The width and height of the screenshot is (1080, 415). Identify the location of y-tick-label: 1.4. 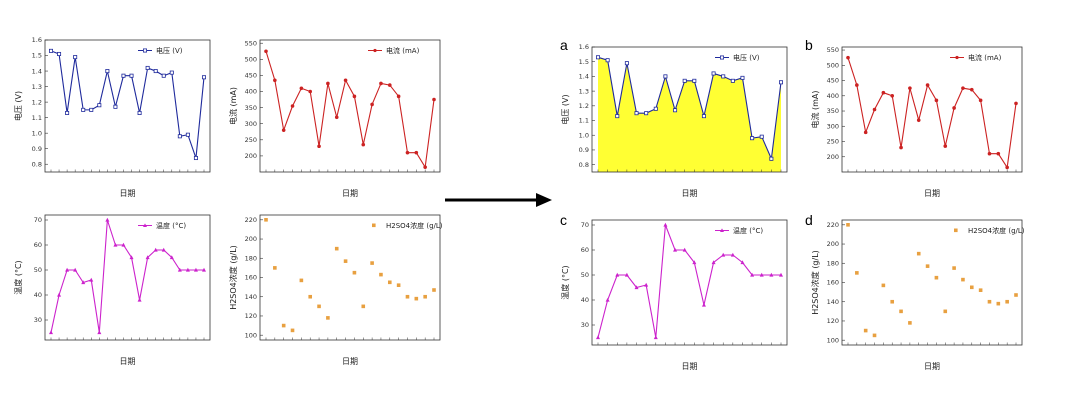
(584, 77).